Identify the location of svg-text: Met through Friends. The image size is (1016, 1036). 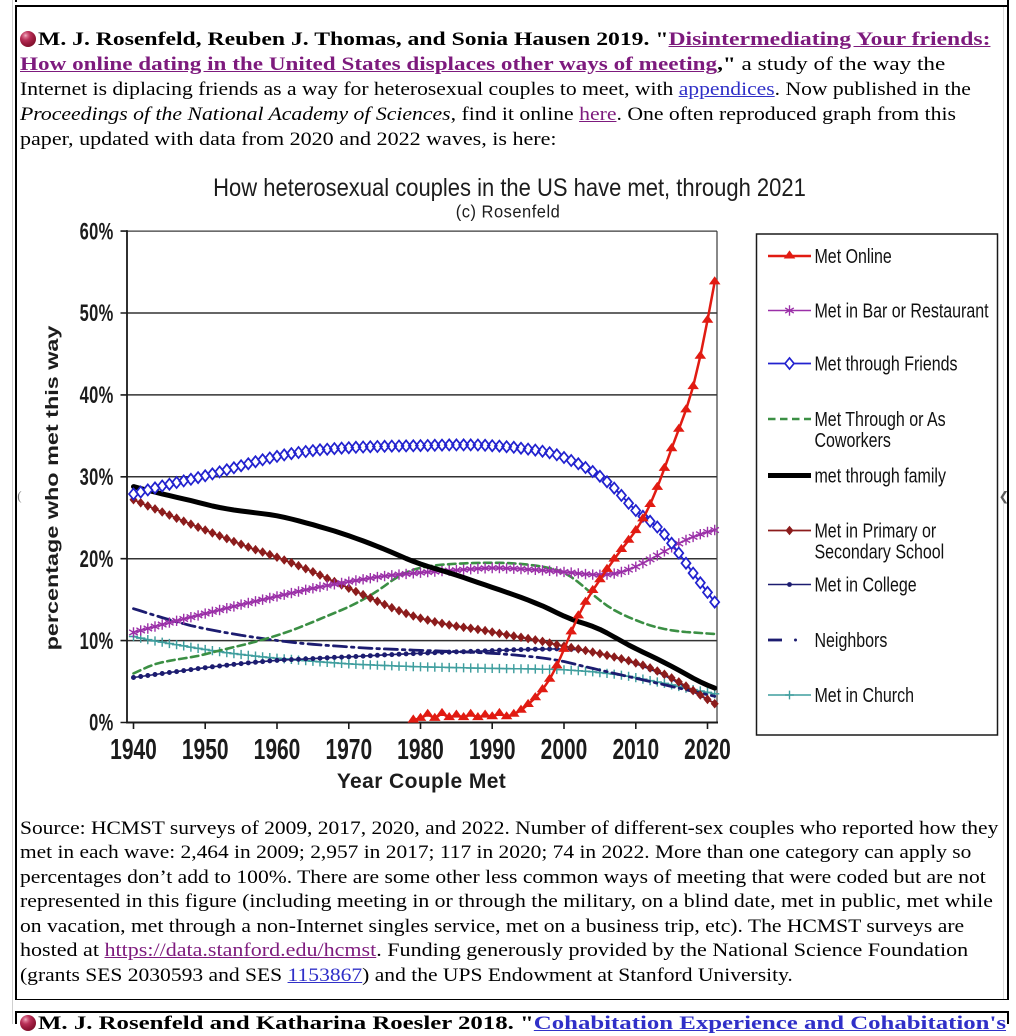
(886, 363).